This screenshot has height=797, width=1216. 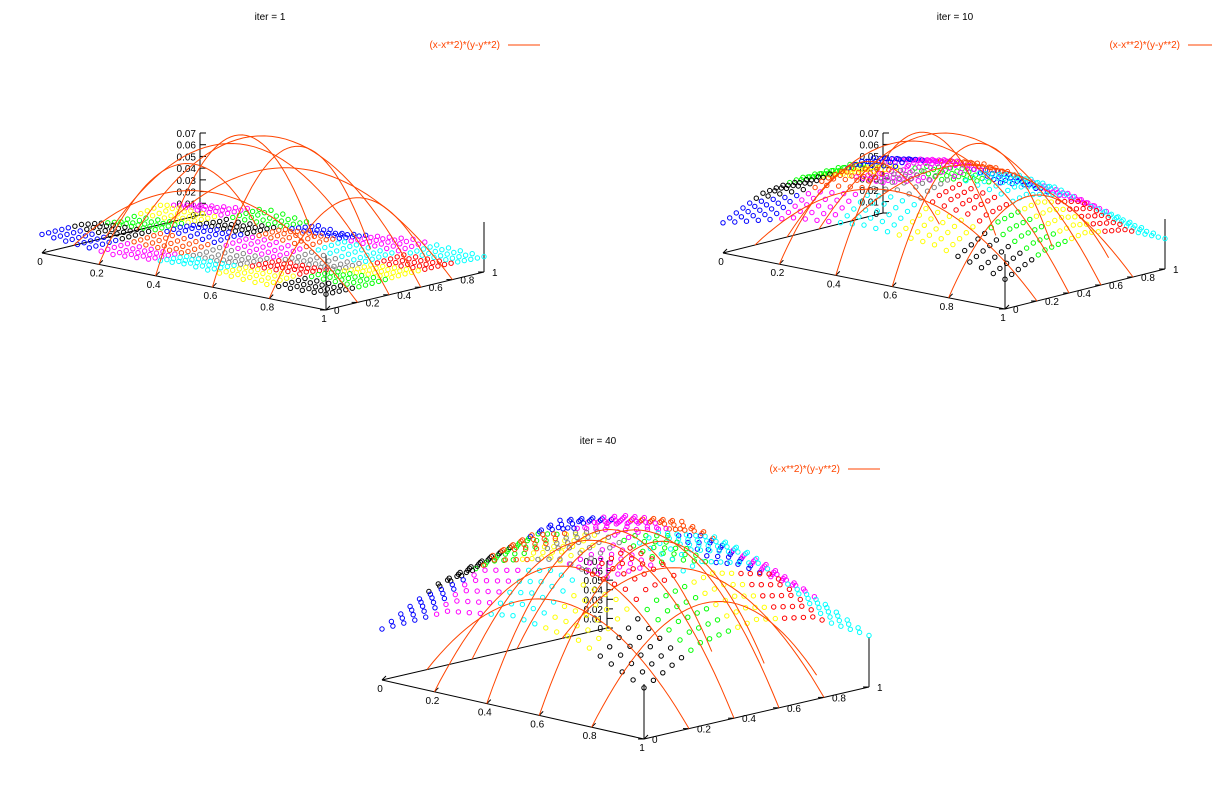 I want to click on x-tick, so click(x=384, y=678).